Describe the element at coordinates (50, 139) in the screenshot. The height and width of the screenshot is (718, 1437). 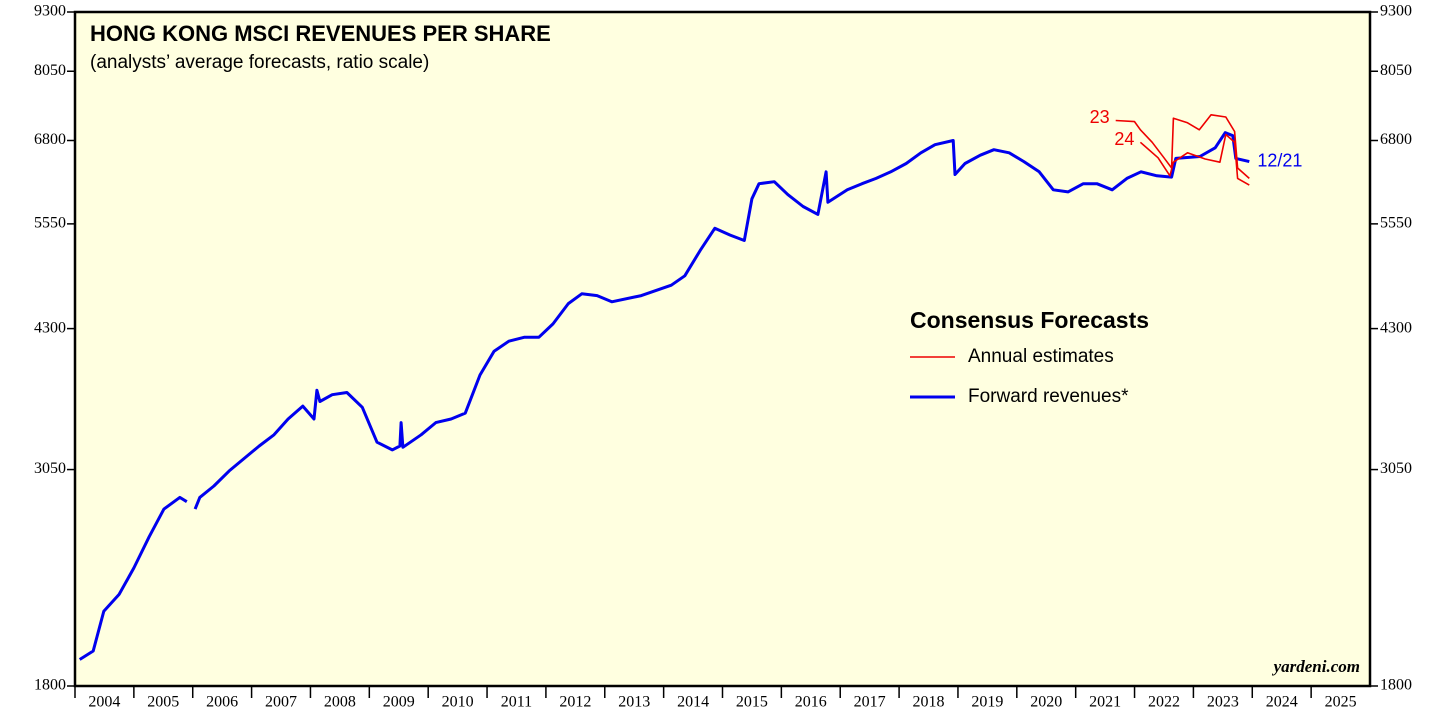
I see `y-tick-label: 6800` at that location.